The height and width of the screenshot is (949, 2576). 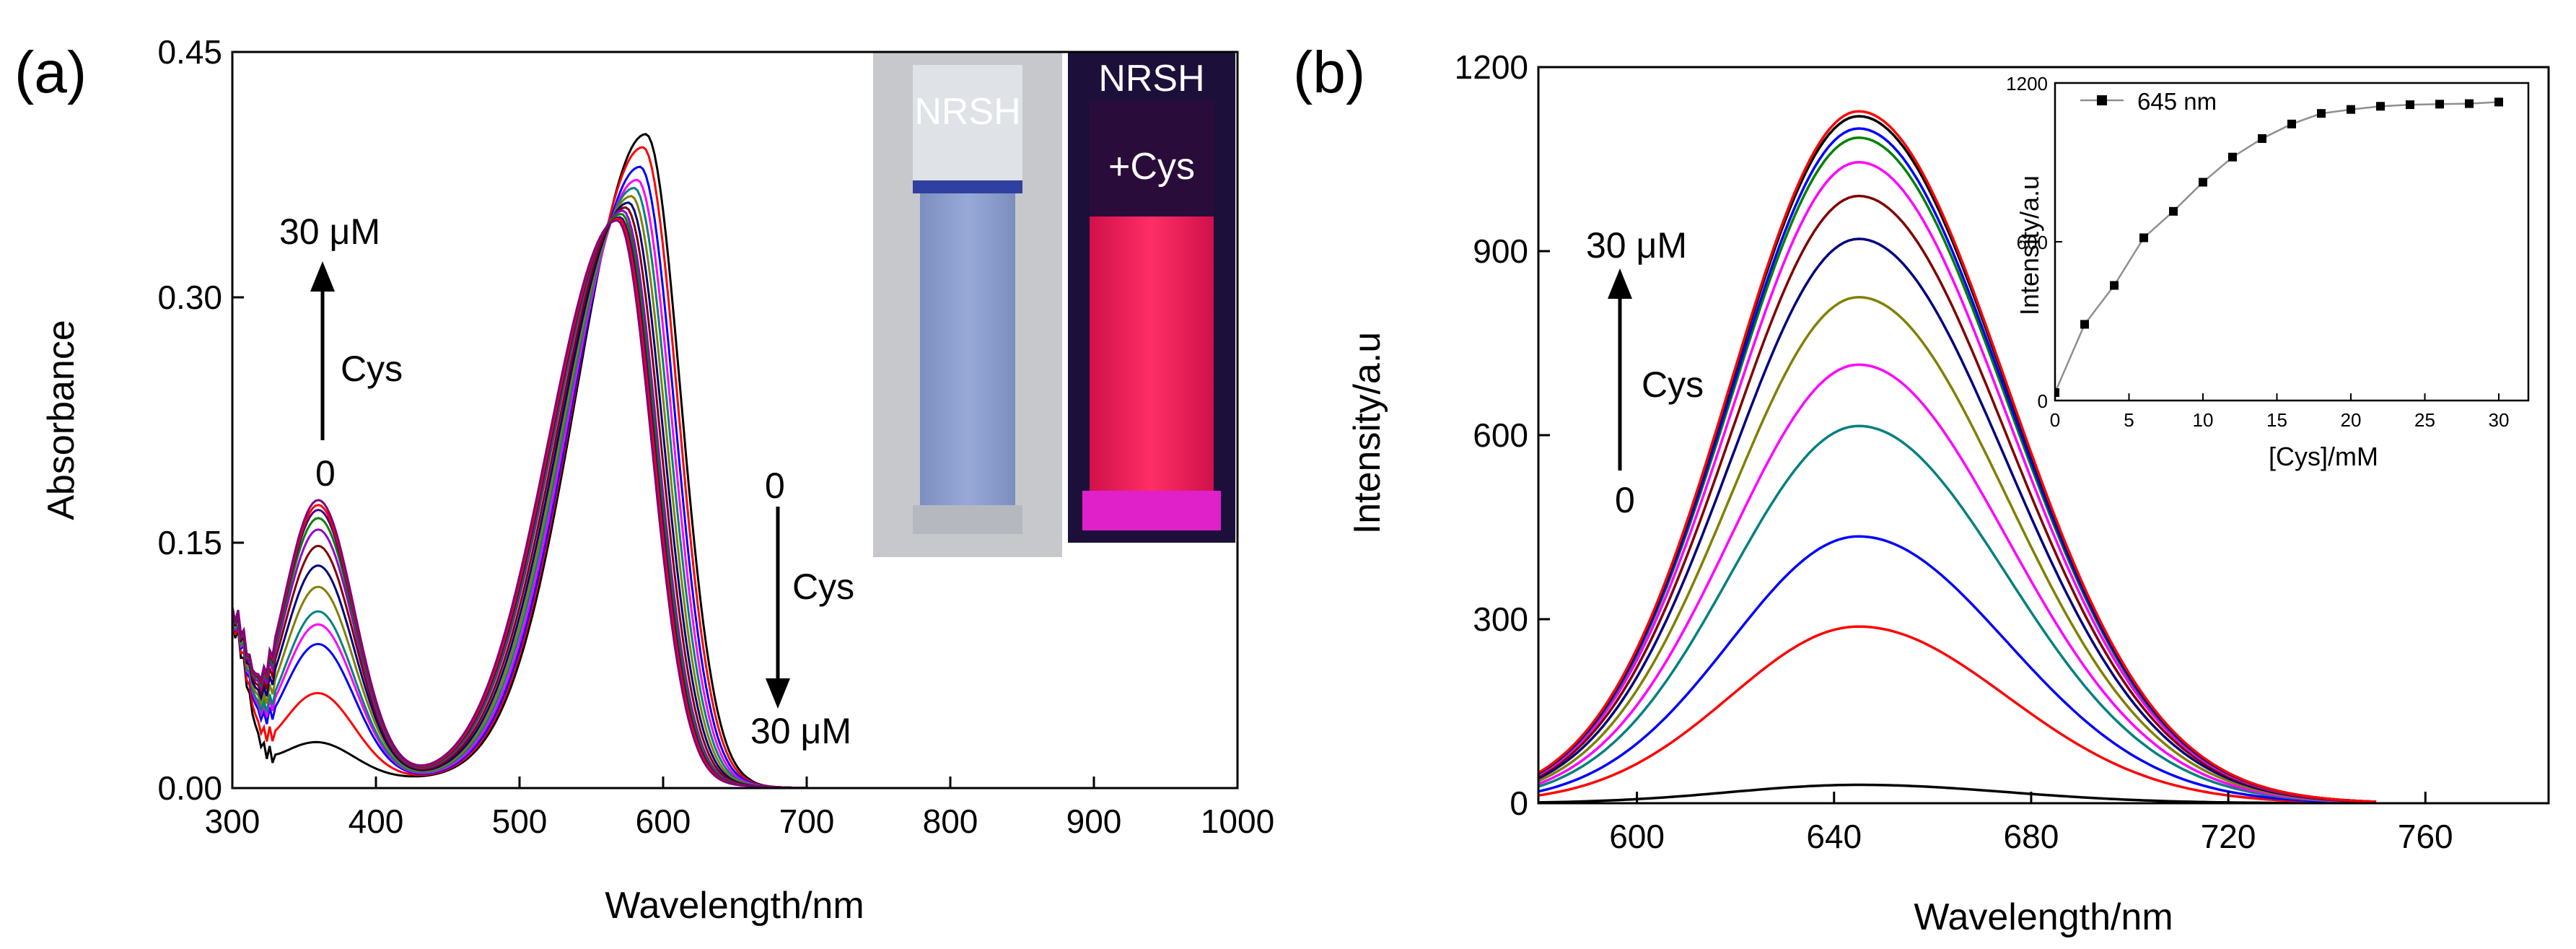 I want to click on cuvette-blue-glass, so click(x=968, y=122).